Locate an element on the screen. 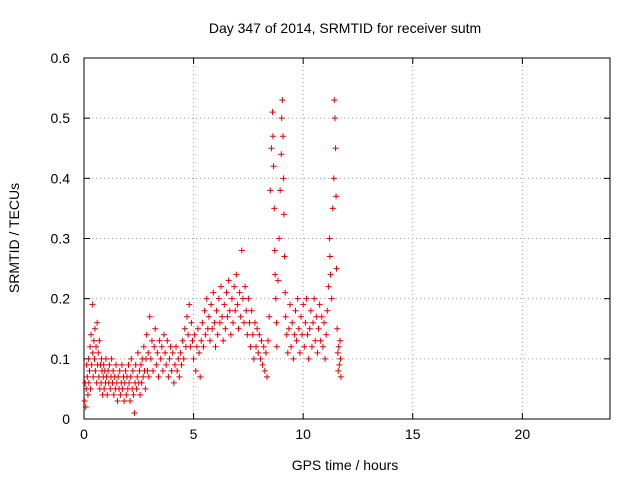 Image resolution: width=640 pixels, height=480 pixels. x-tick-label: 20 is located at coordinates (523, 434).